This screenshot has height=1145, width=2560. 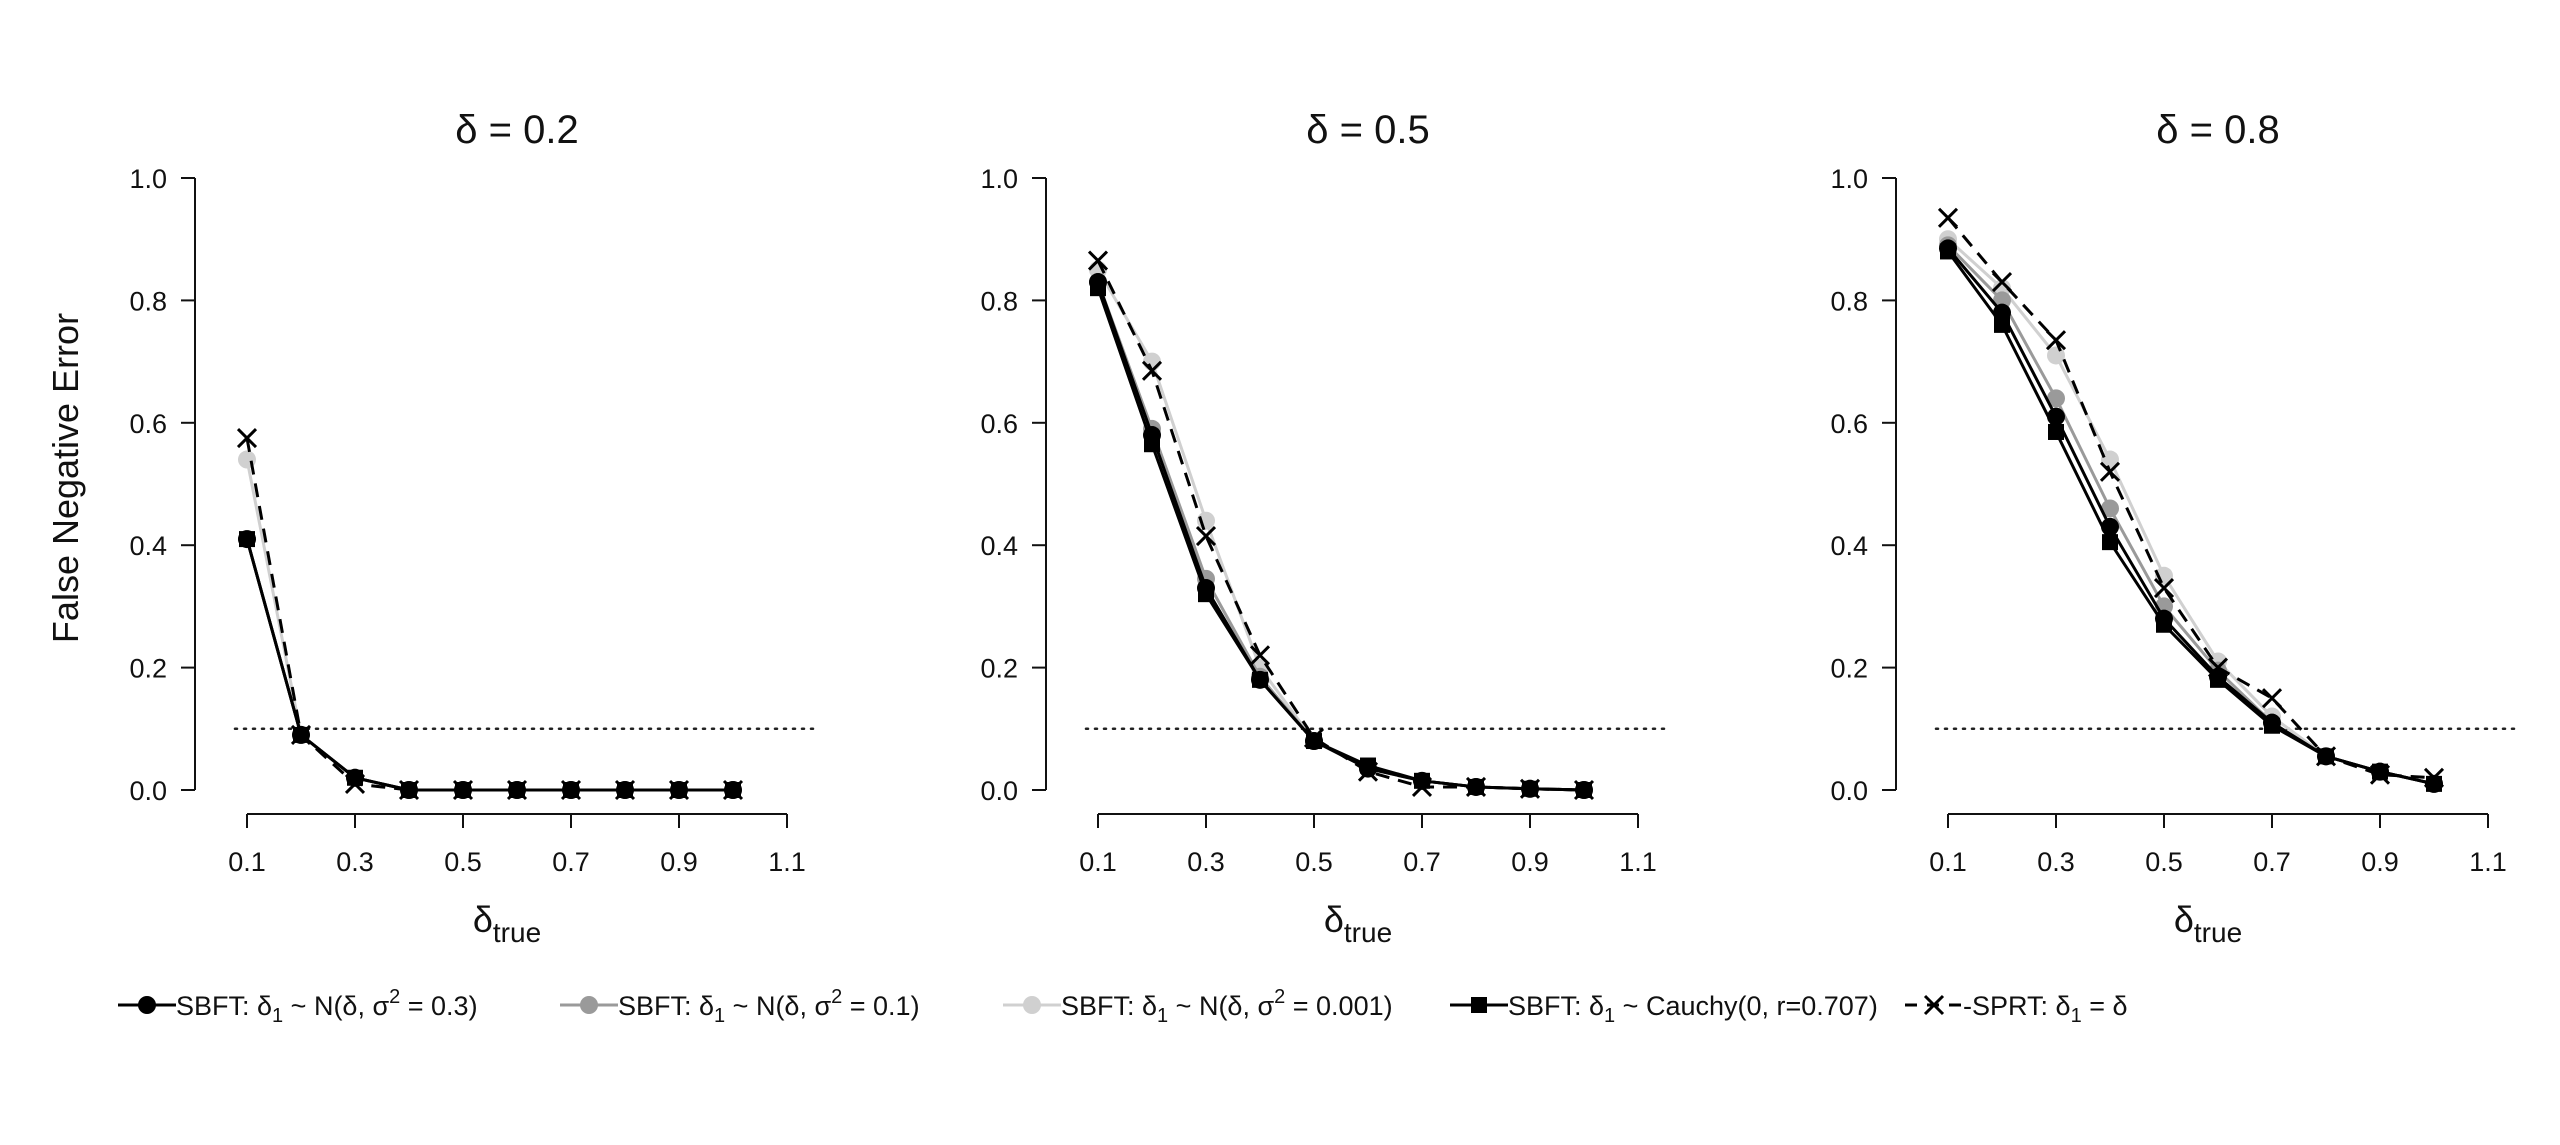 I want to click on legend-label: SBFT: δ1 ~ N(δ, σ2 = 0.1), so click(x=769, y=1006).